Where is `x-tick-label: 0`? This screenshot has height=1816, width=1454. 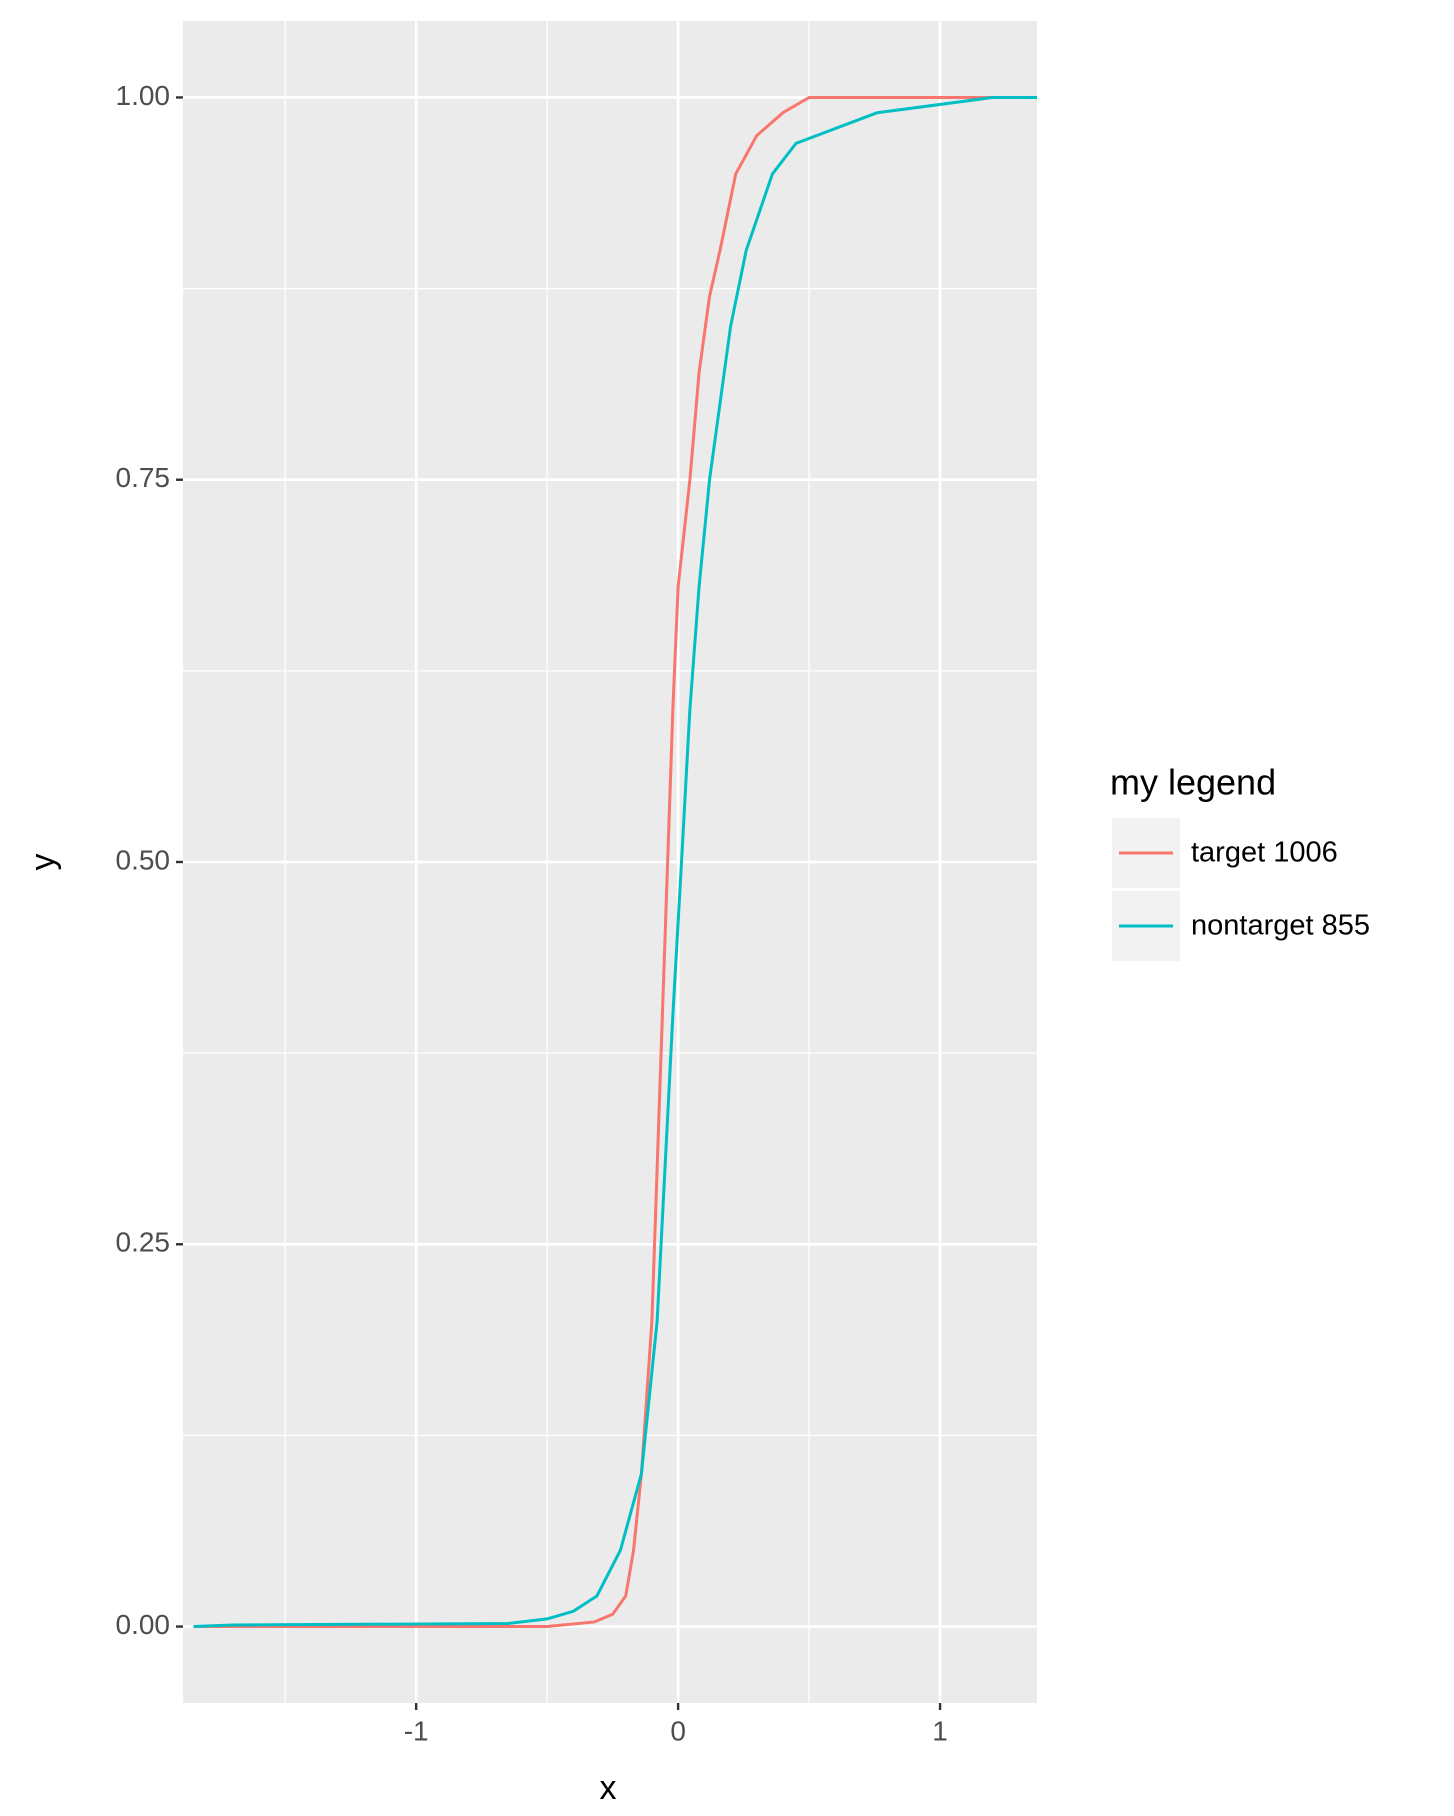
x-tick-label: 0 is located at coordinates (678, 1730).